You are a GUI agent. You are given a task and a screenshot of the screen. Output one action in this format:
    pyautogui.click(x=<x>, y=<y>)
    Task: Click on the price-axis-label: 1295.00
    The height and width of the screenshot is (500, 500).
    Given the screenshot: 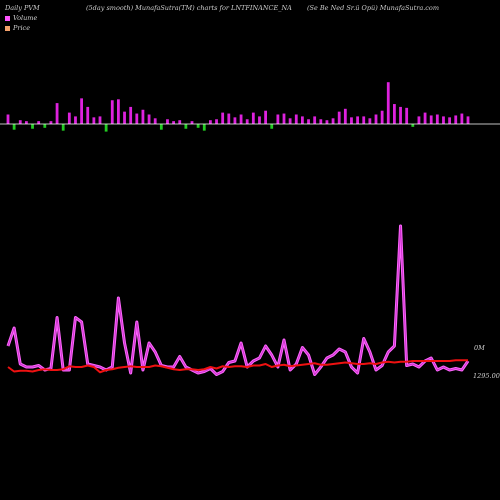 What is the action you would take?
    pyautogui.click(x=486, y=376)
    